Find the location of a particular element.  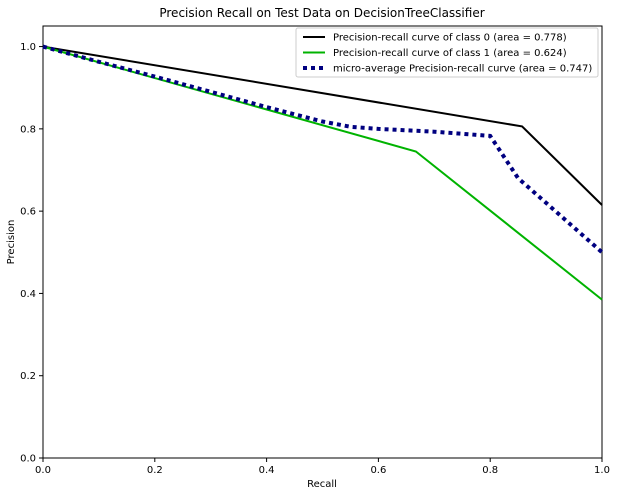

y-tick-label: 0.0 is located at coordinates (28, 459).